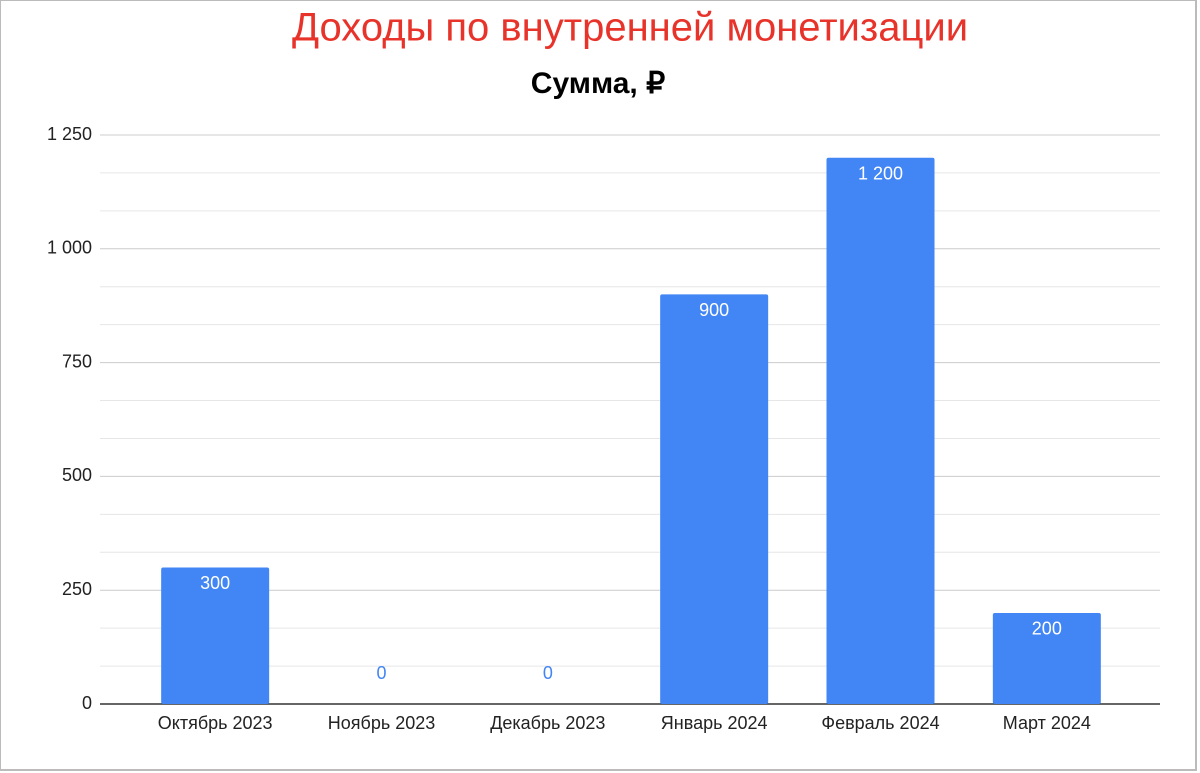 The image size is (1200, 773). I want to click on y-tick-label: 250, so click(77, 589).